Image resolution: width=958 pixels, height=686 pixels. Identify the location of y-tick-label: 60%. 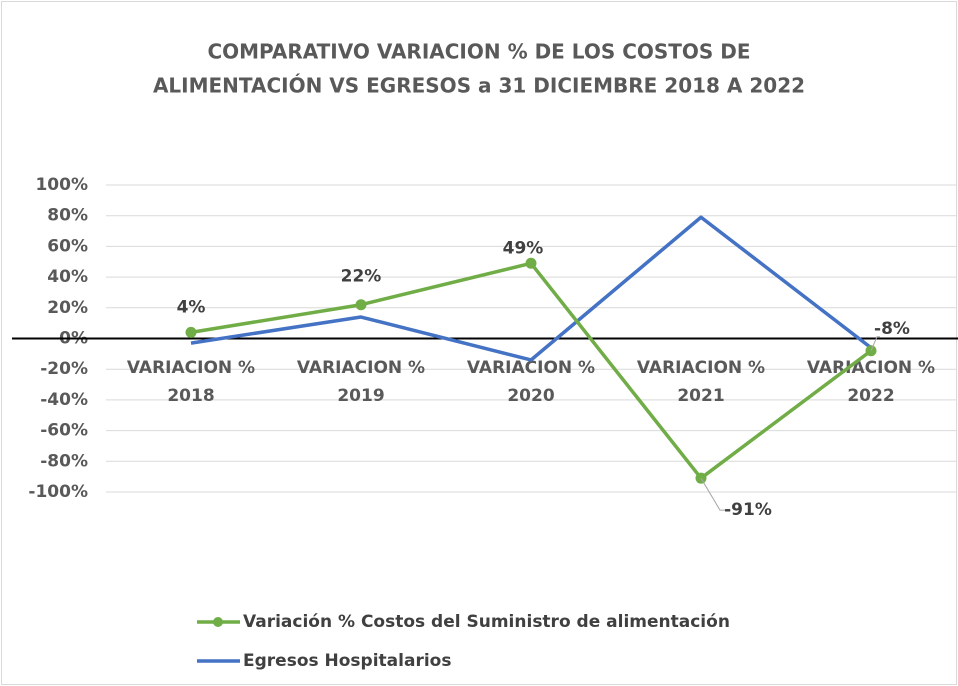
(67, 246).